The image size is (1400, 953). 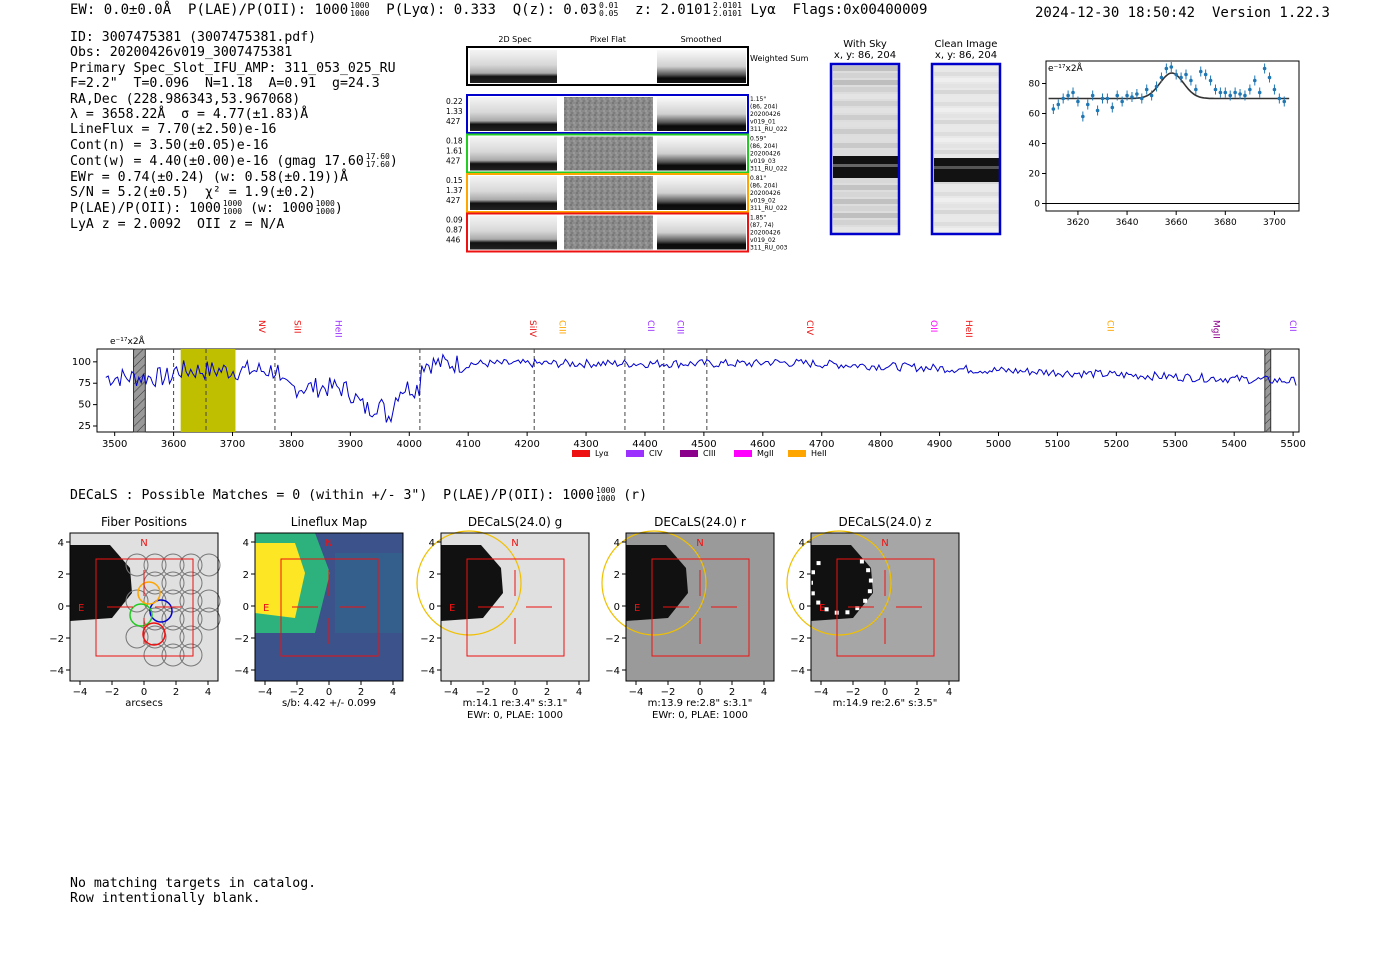 I want to click on cutout-row-left-label: 427, so click(x=453, y=200).